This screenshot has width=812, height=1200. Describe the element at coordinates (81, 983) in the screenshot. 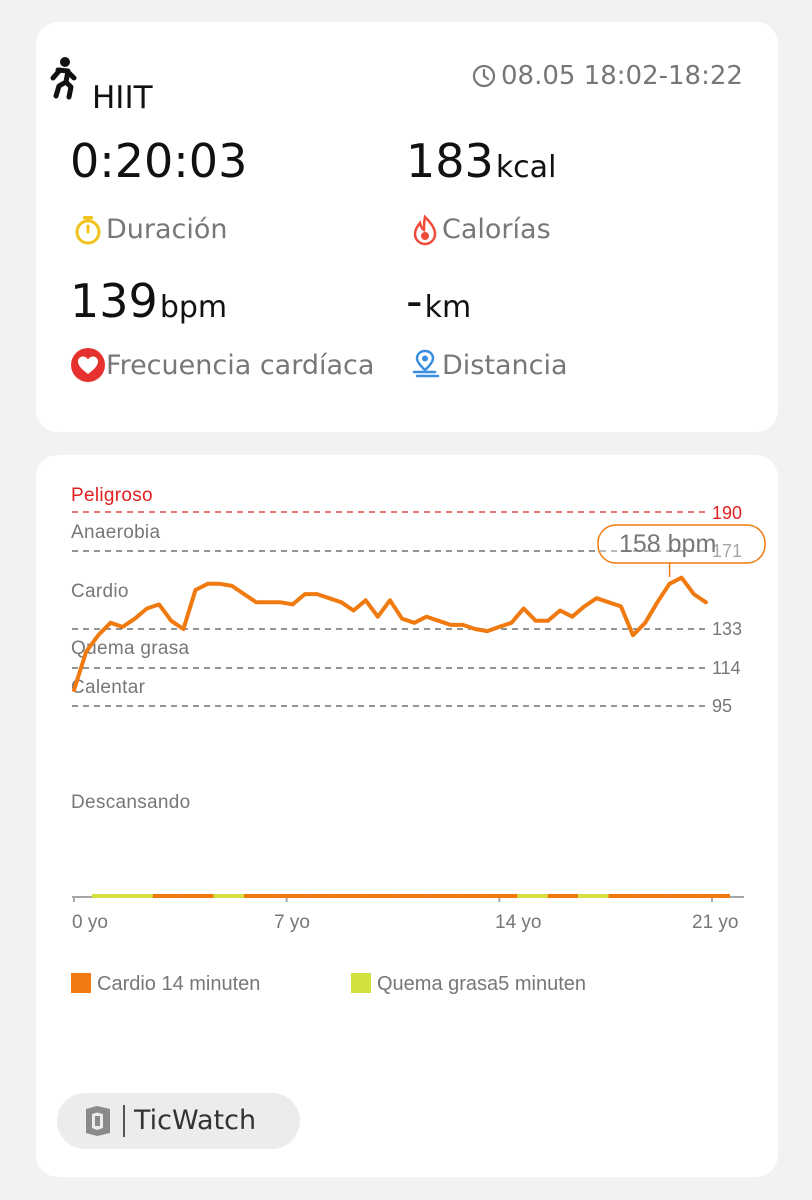

I see `legend-swatch-cardio` at that location.